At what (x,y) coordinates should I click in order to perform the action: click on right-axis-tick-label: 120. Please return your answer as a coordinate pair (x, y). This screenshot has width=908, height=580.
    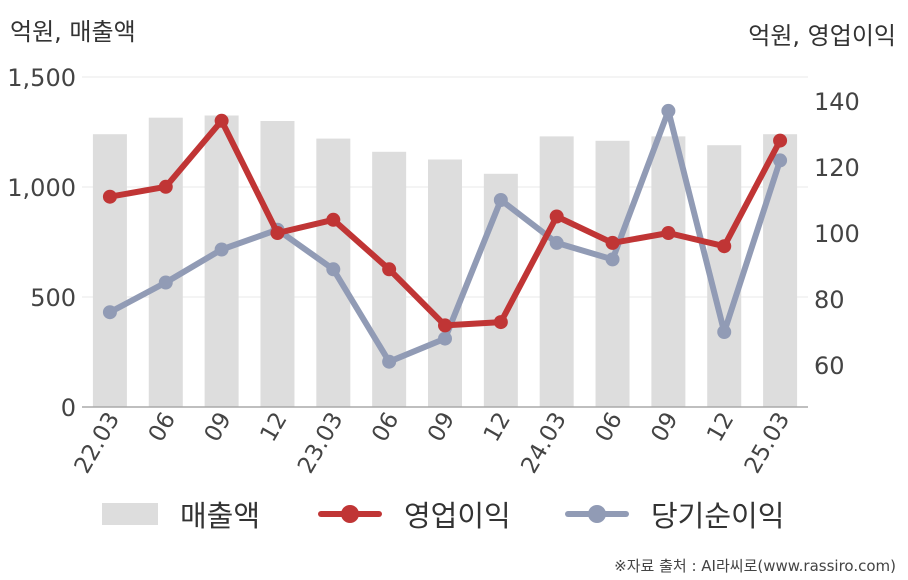
    Looking at the image, I should click on (837, 168).